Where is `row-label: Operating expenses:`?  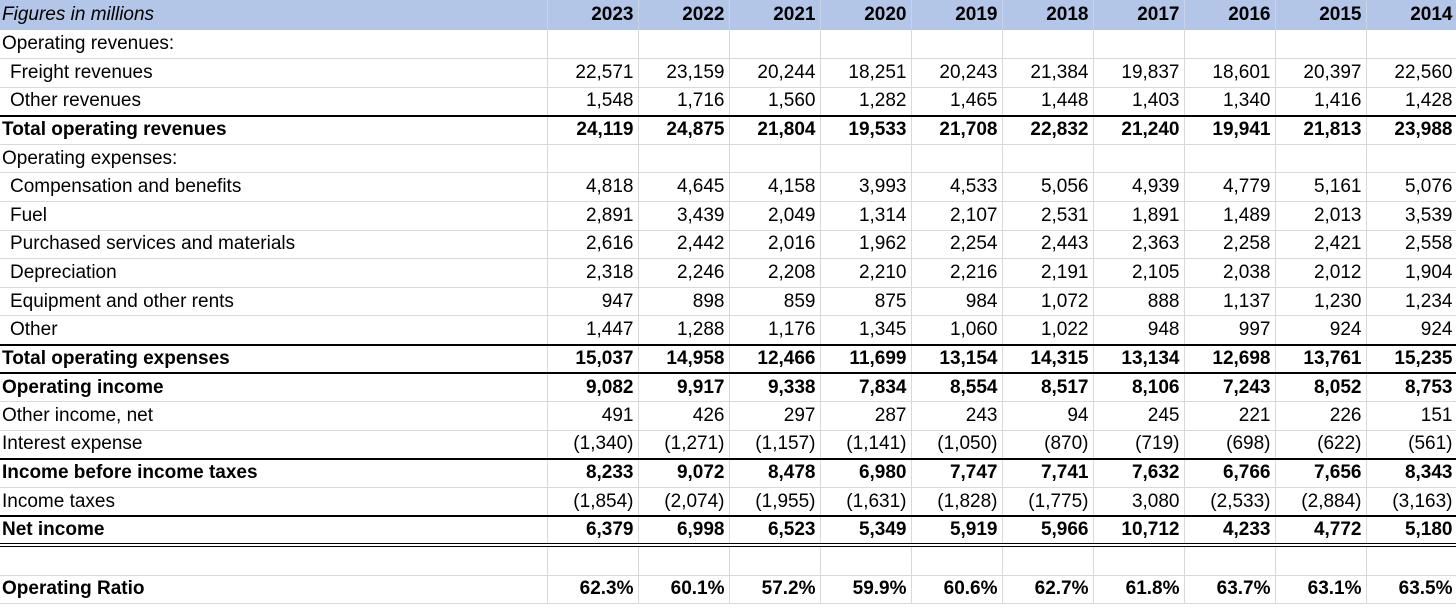
row-label: Operating expenses: is located at coordinates (274, 159).